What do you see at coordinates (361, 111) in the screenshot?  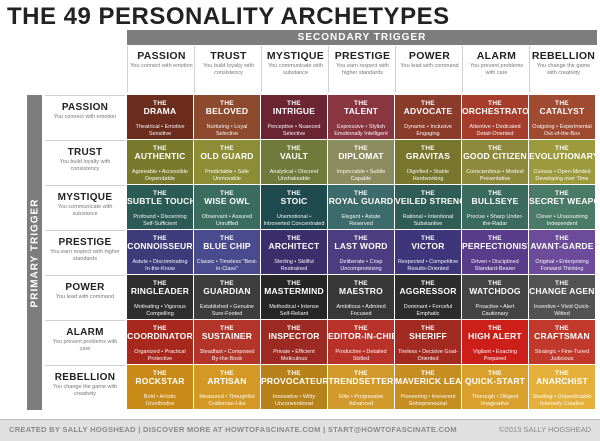 I see `archetype-name: TALENT` at bounding box center [361, 111].